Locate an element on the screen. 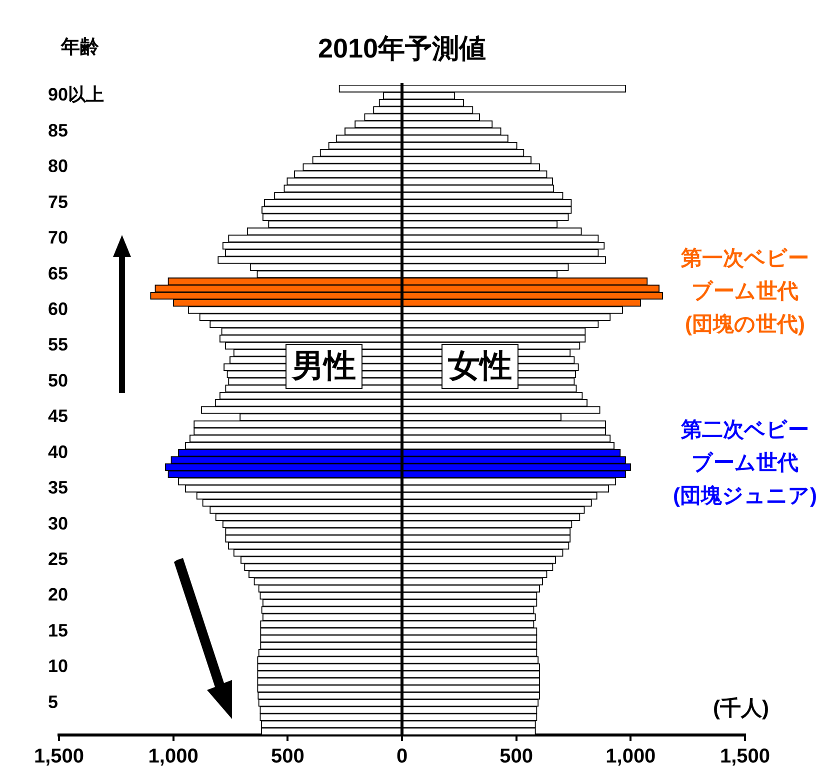  annotation: 第一次ベビーブーム世代(団塊の世代) is located at coordinates (744, 291).